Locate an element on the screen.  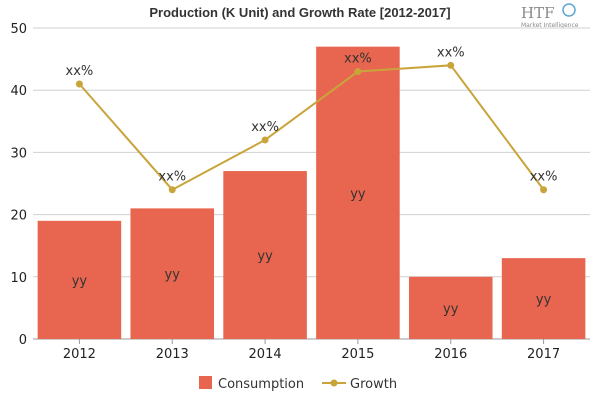
x-tick-label: 2014 is located at coordinates (265, 354).